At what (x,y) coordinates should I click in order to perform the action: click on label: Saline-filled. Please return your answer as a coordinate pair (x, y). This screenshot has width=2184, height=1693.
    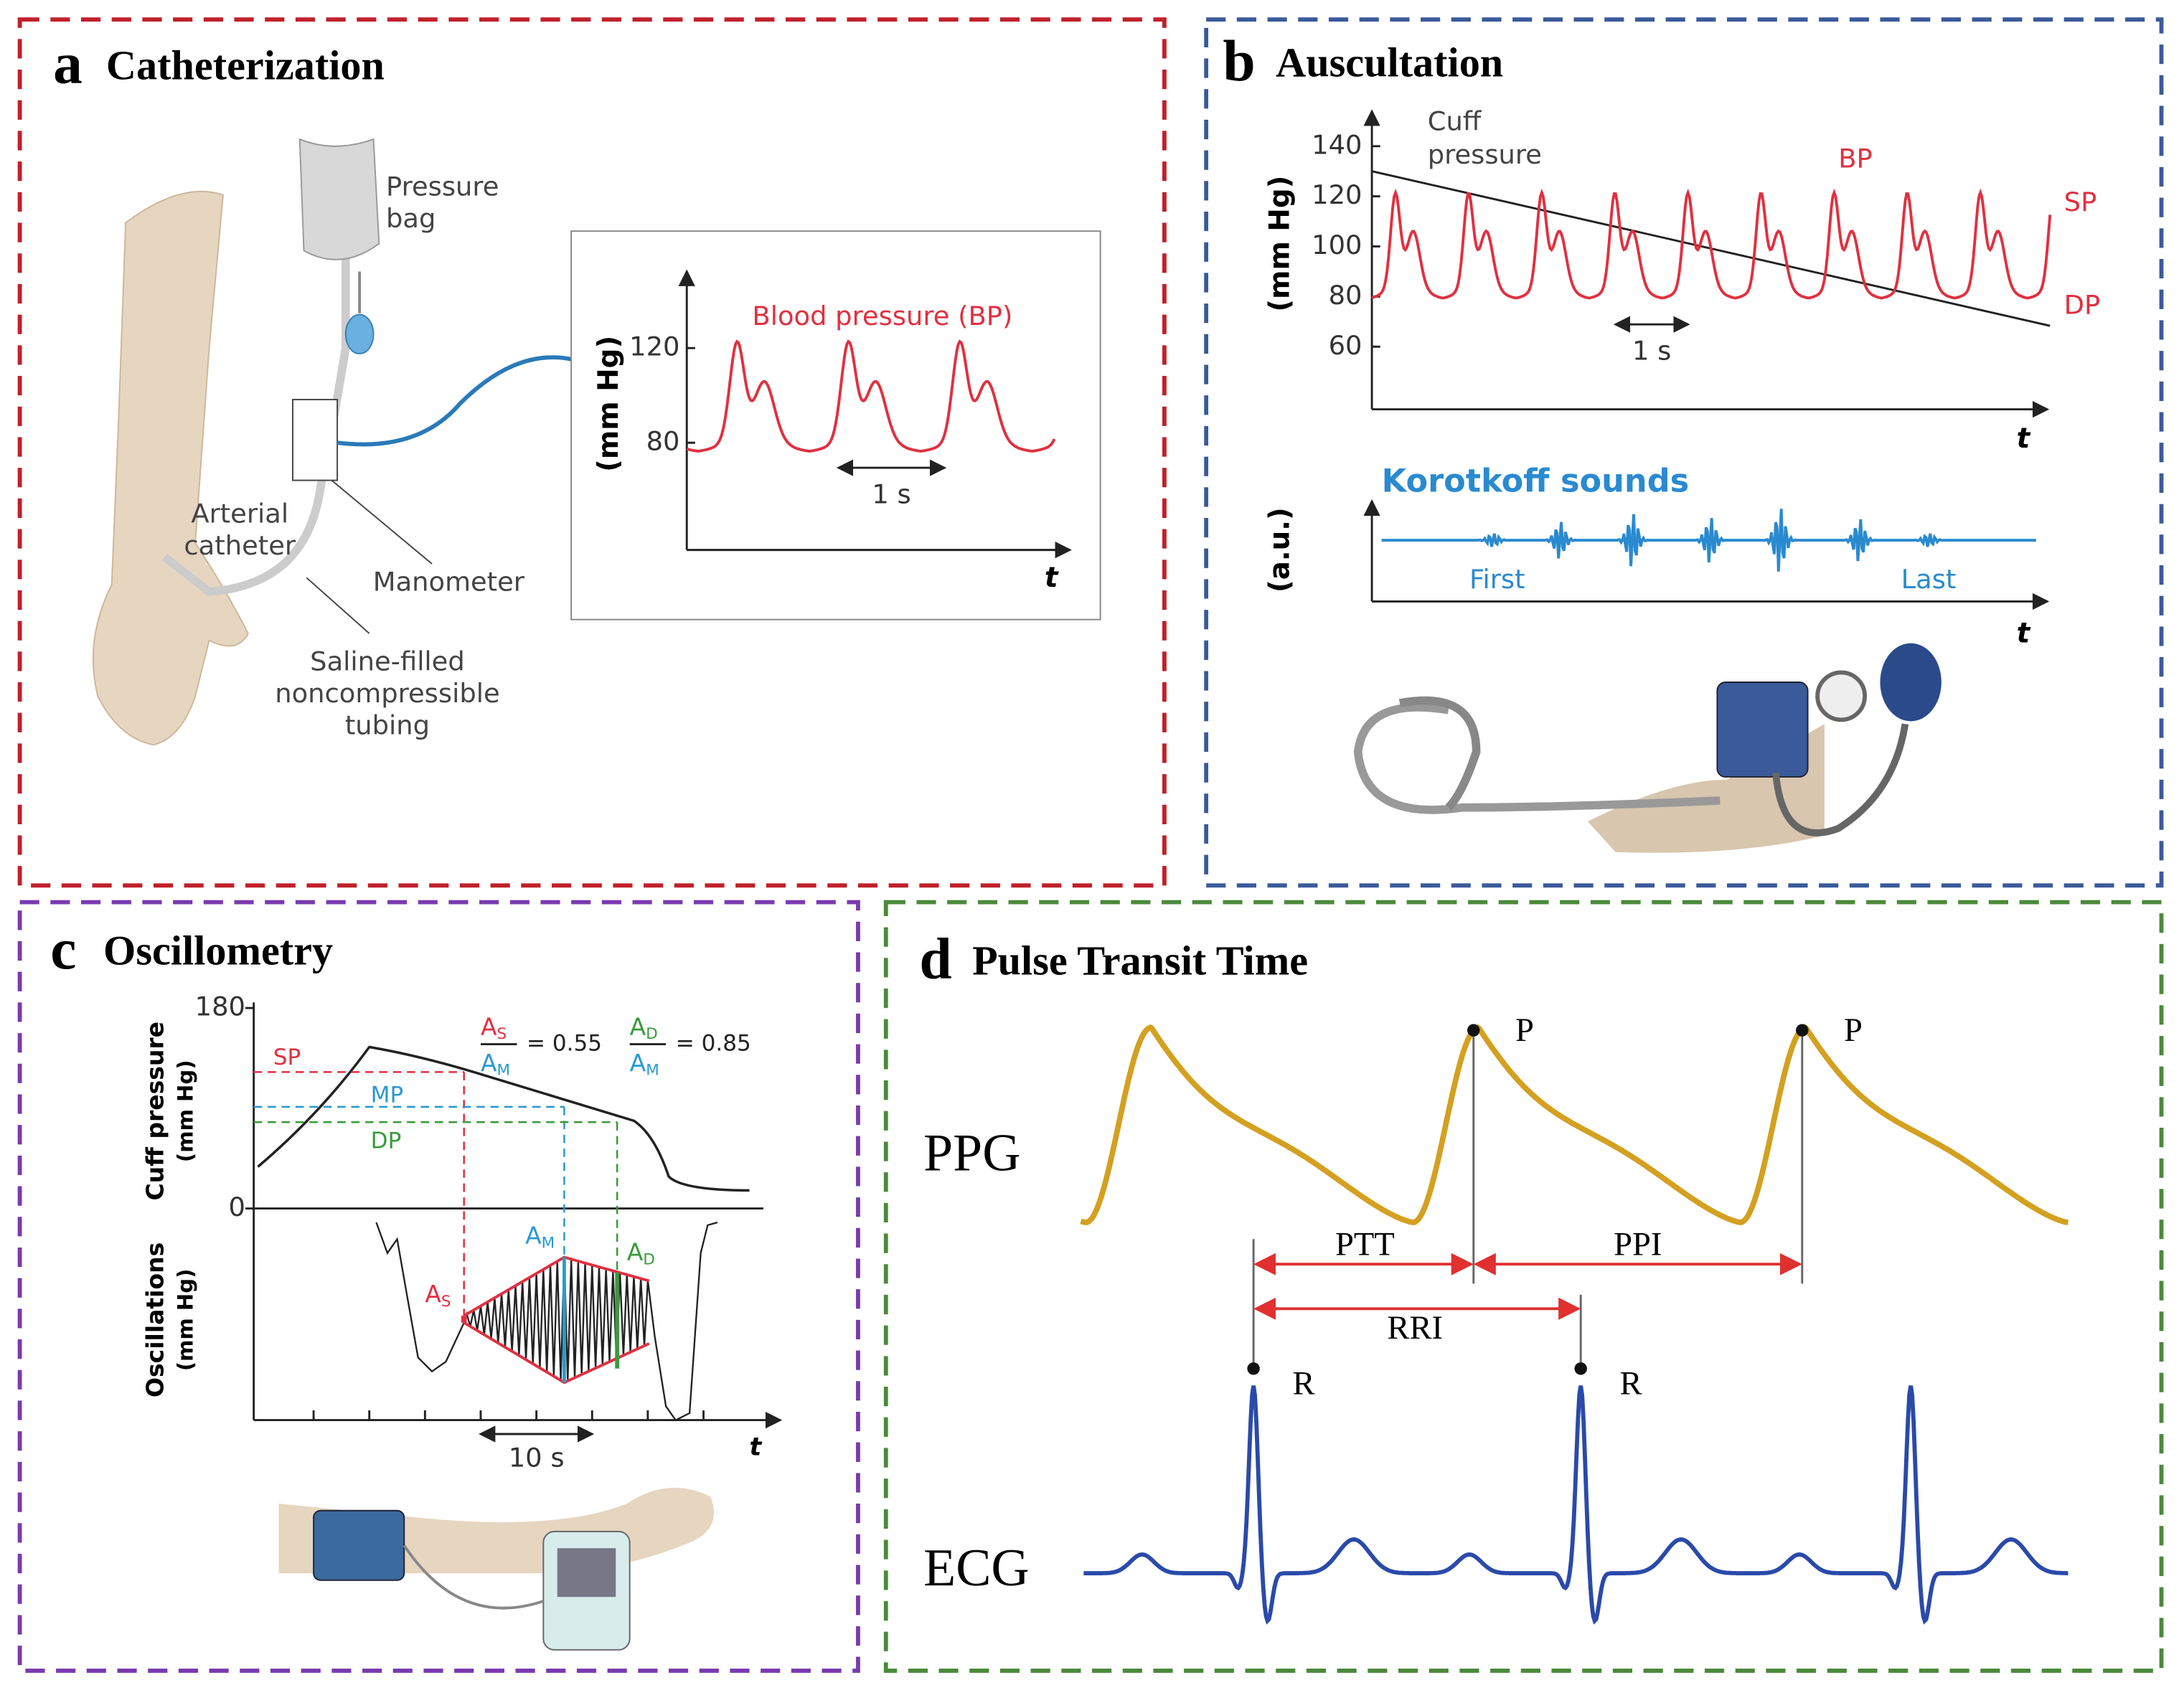
    Looking at the image, I should click on (387, 661).